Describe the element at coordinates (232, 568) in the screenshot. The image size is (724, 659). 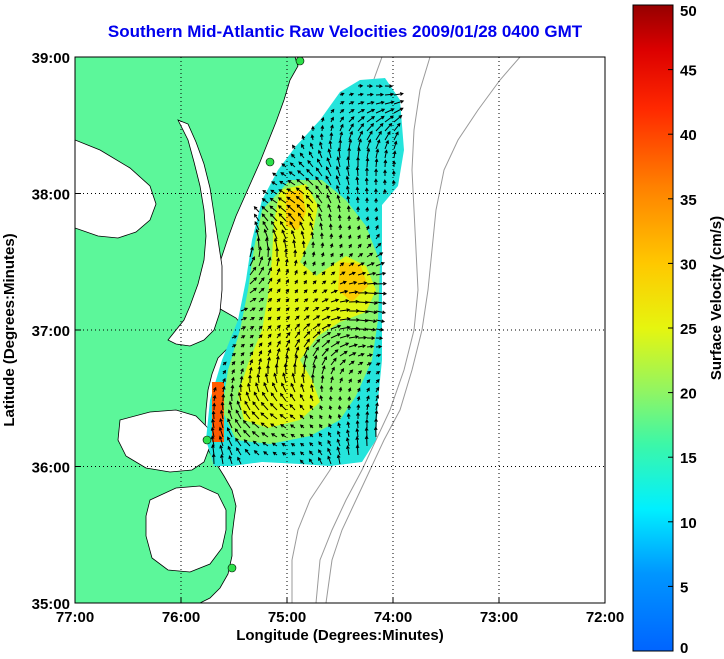
I see `radar-station-marker` at that location.